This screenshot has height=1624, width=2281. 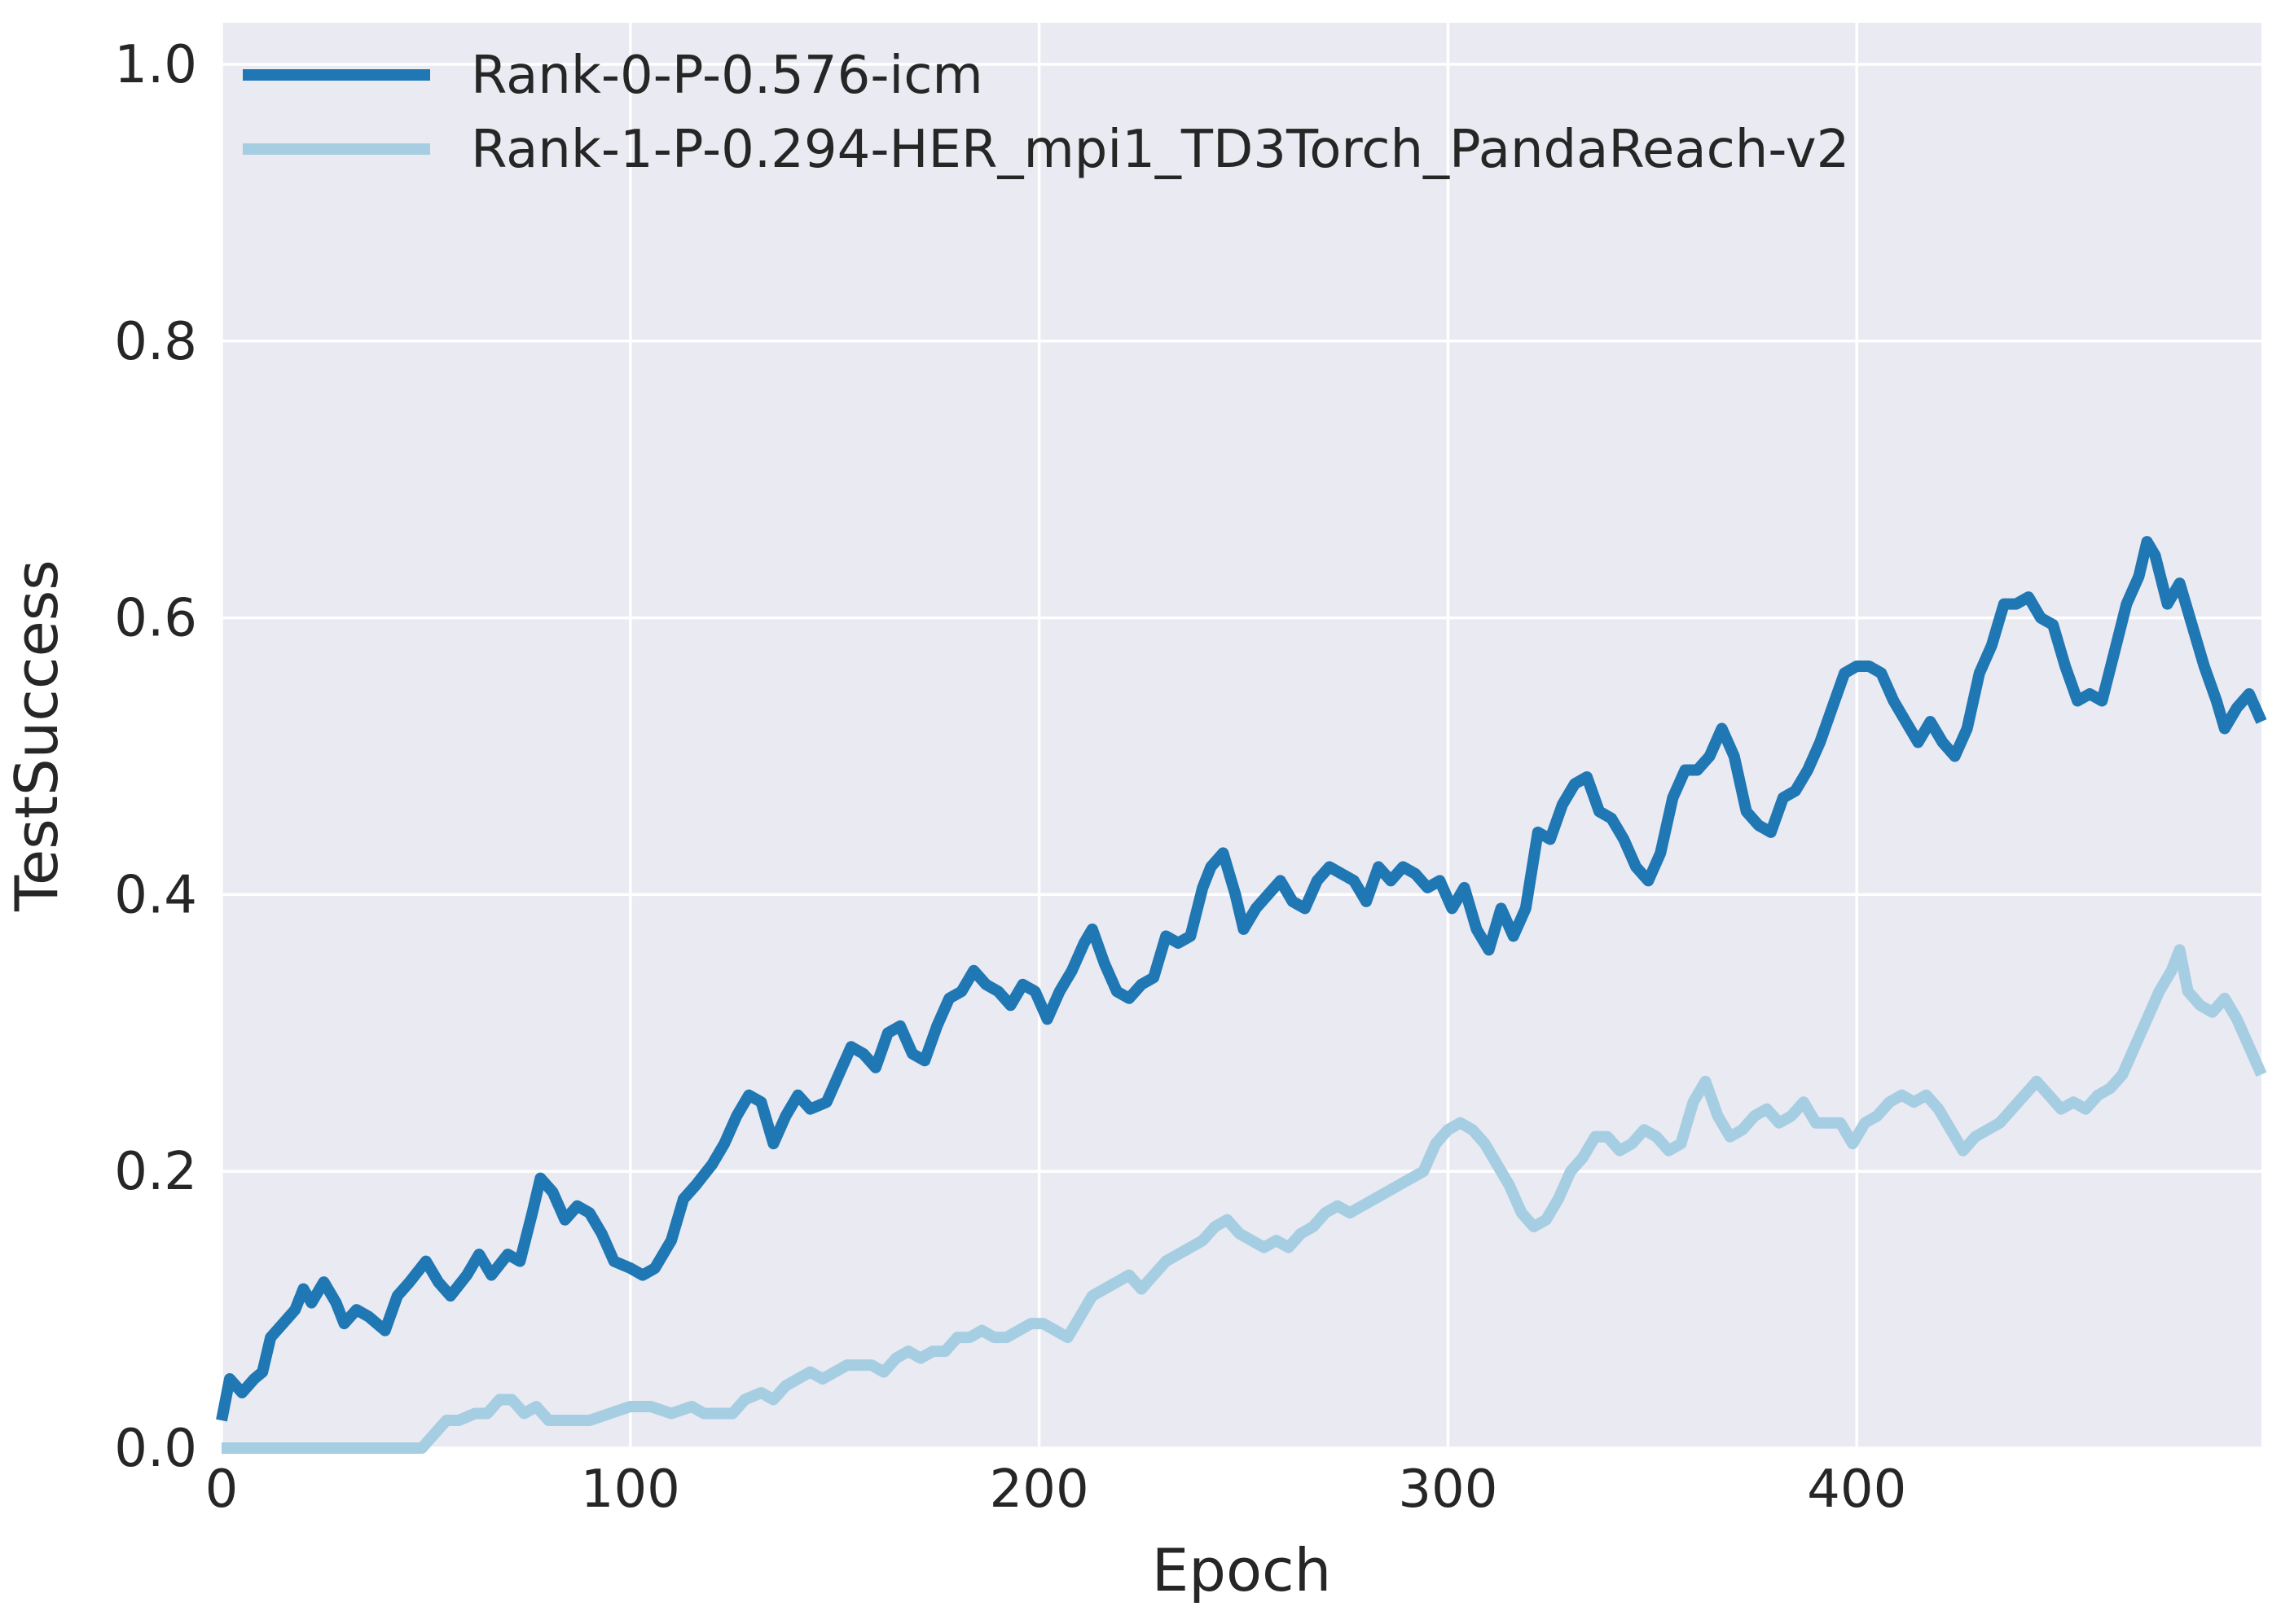 I want to click on y-tick-label: 0.0, so click(x=155, y=1449).